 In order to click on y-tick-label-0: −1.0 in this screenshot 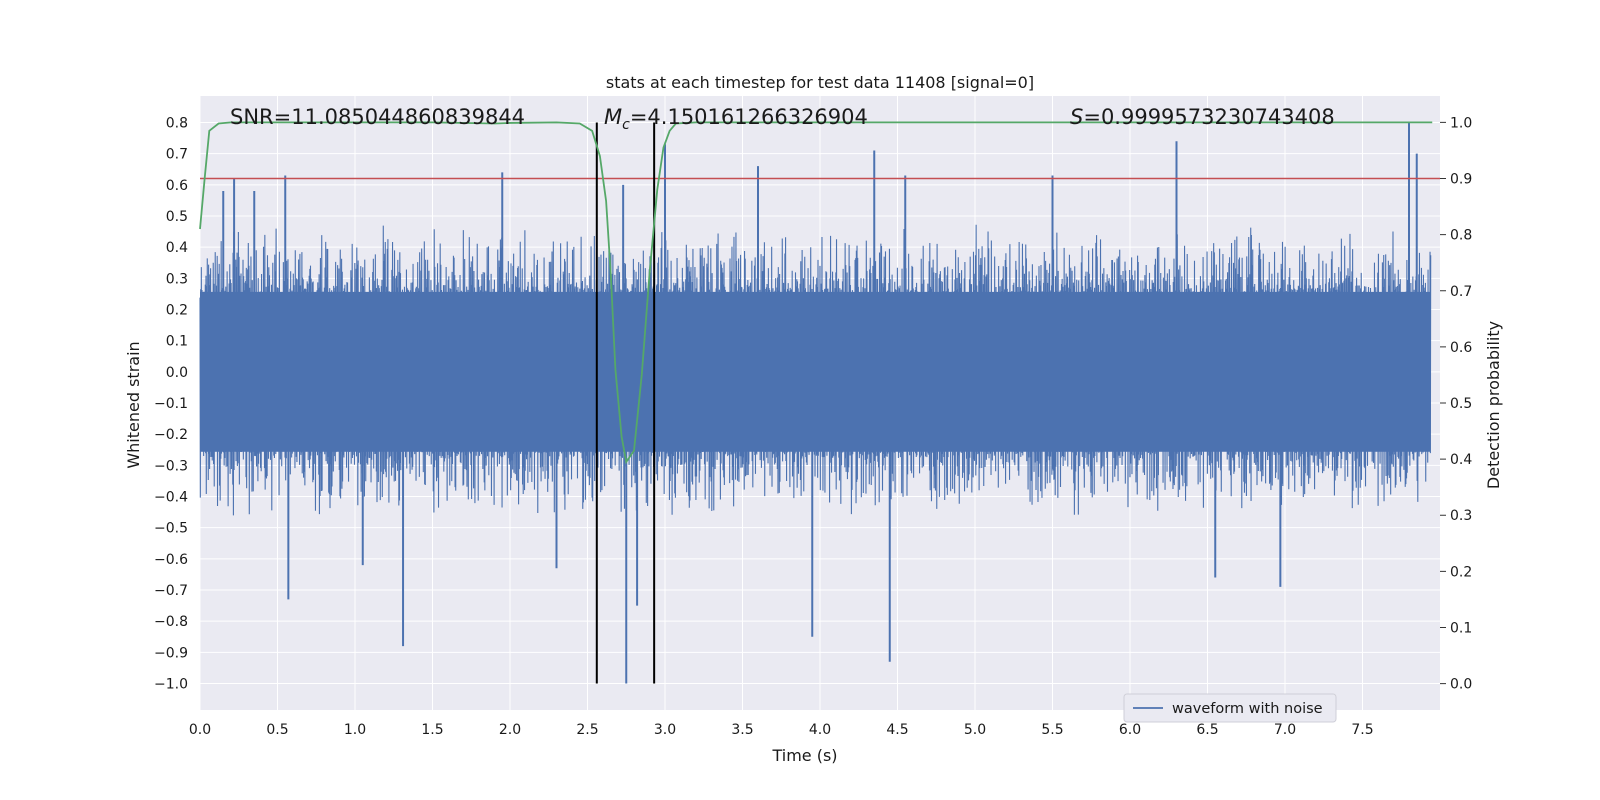, I will do `click(171, 685)`.